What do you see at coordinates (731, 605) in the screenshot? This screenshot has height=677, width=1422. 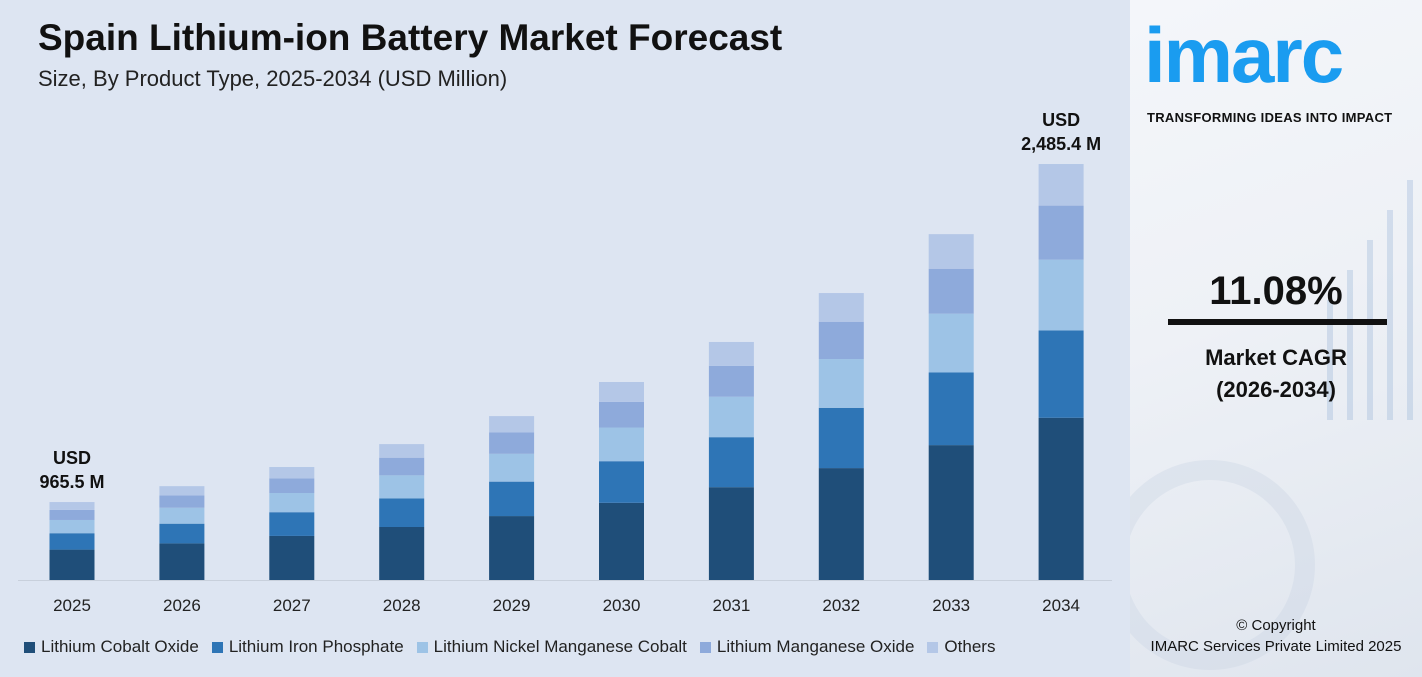 I see `x-tick-label: 2031` at bounding box center [731, 605].